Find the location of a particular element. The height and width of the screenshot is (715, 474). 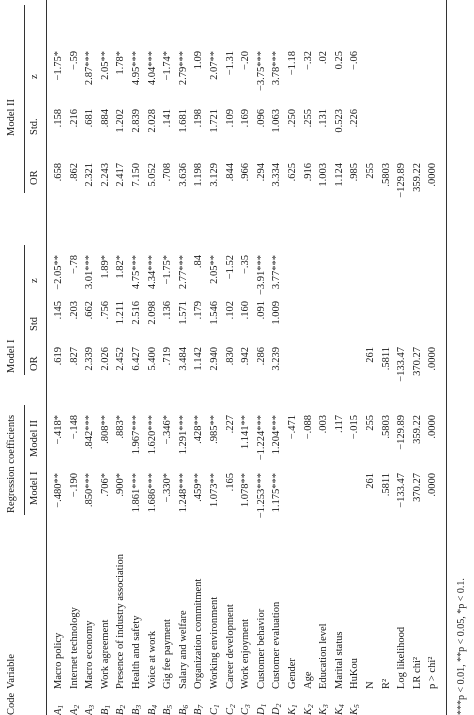

cell-z-2: 4.04*** is located at coordinates (152, 68).